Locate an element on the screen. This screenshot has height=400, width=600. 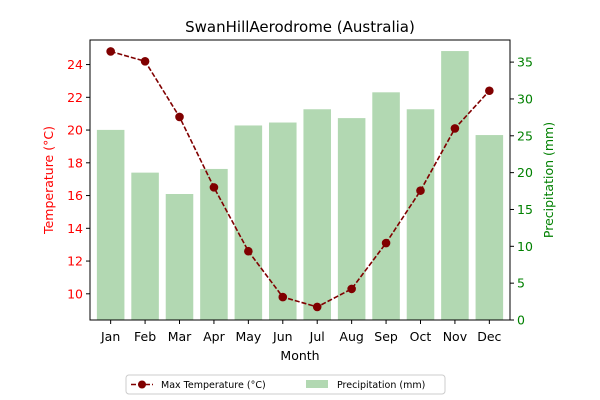
x-tick-label: Dec is located at coordinates (489, 336).